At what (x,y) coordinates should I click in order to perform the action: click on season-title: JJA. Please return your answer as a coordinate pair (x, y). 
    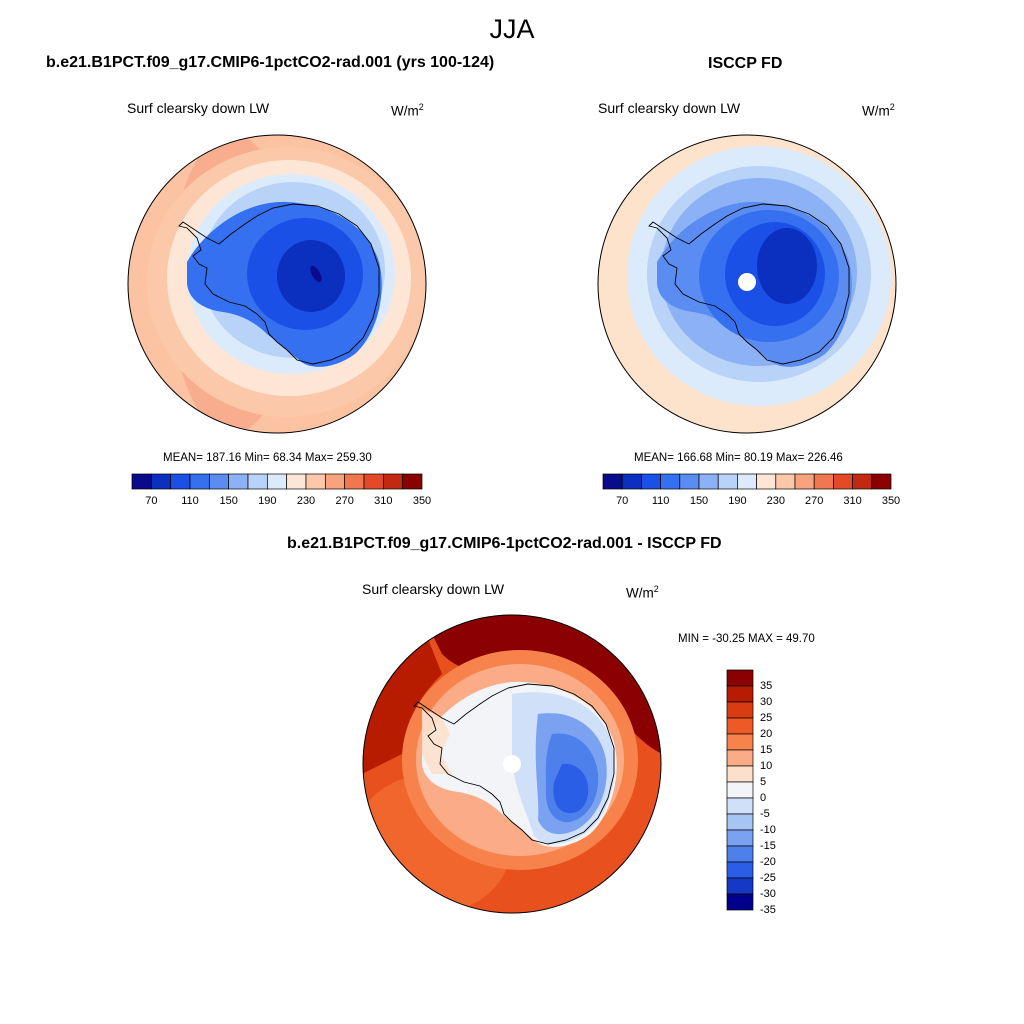
    Looking at the image, I should click on (512, 29).